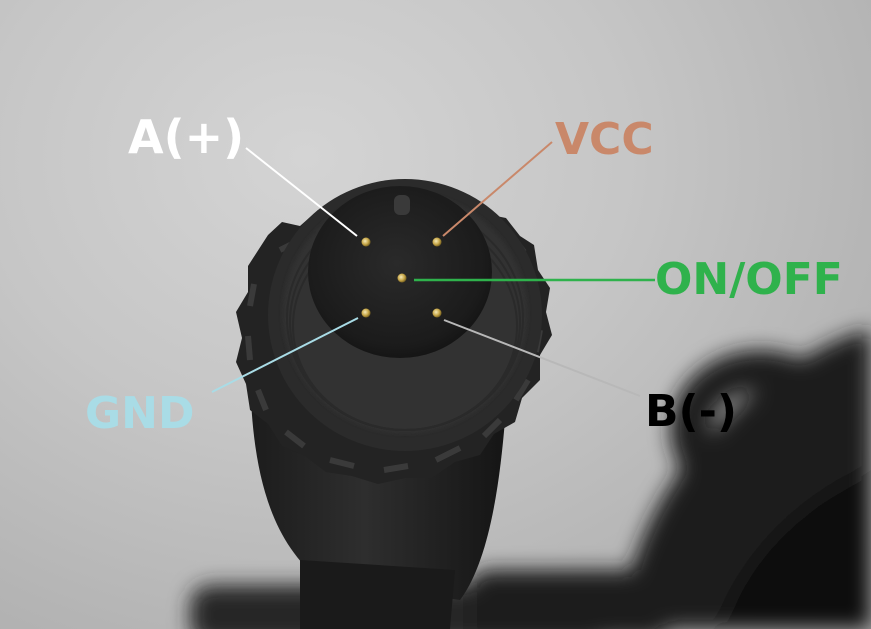 The image size is (871, 629). Describe the element at coordinates (691, 411) in the screenshot. I see `pin-label-b-minus: B(-)` at that location.